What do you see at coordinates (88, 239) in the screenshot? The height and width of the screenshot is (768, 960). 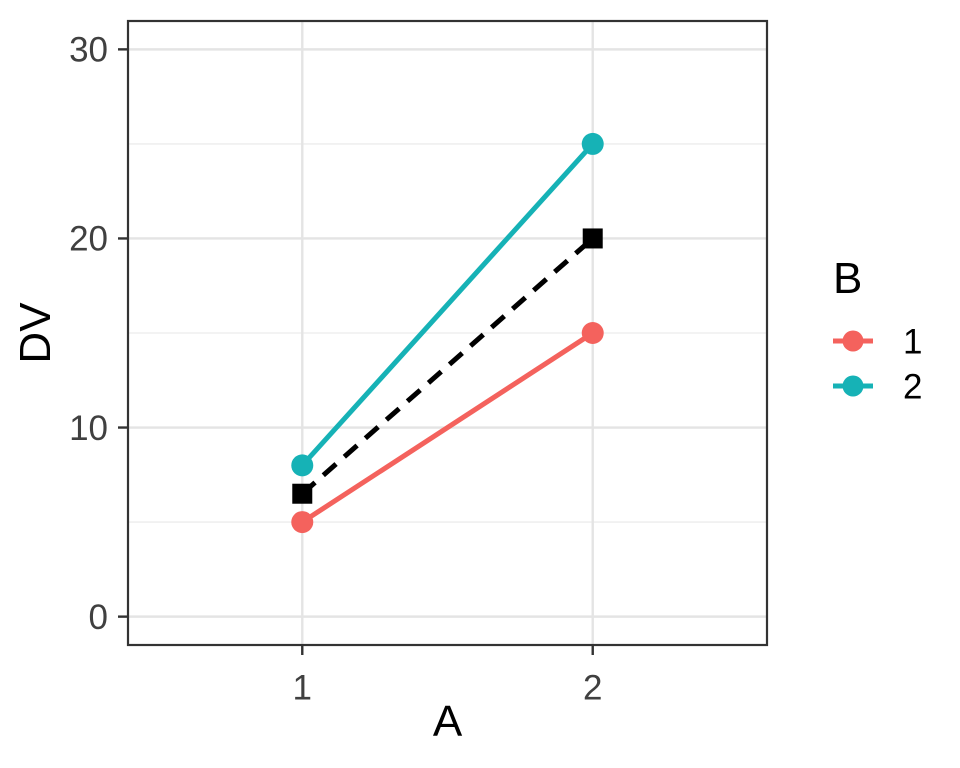 I see `y-tick-label: 20` at bounding box center [88, 239].